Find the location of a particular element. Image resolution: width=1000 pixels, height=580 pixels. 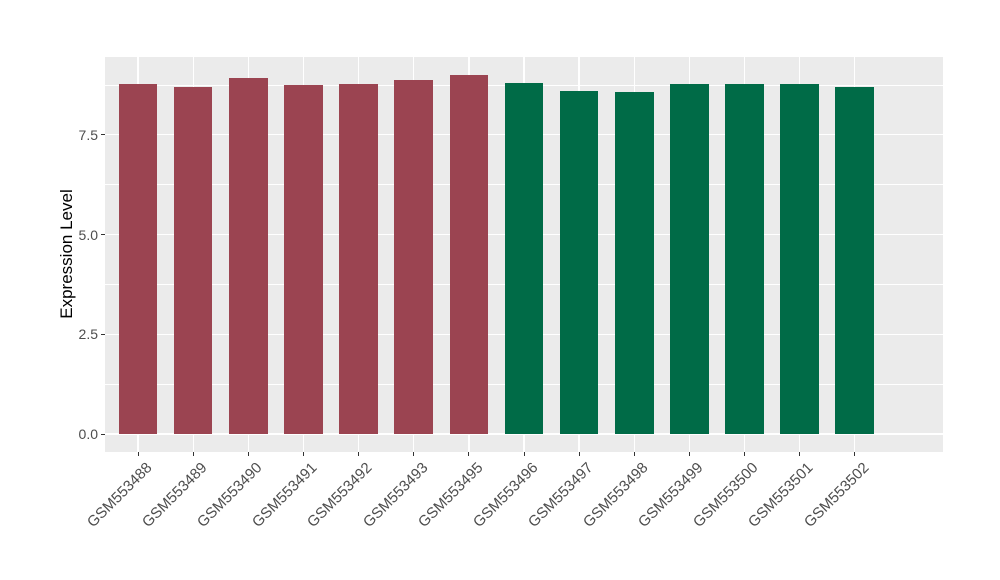

bar-GSM553498 is located at coordinates (634, 263).